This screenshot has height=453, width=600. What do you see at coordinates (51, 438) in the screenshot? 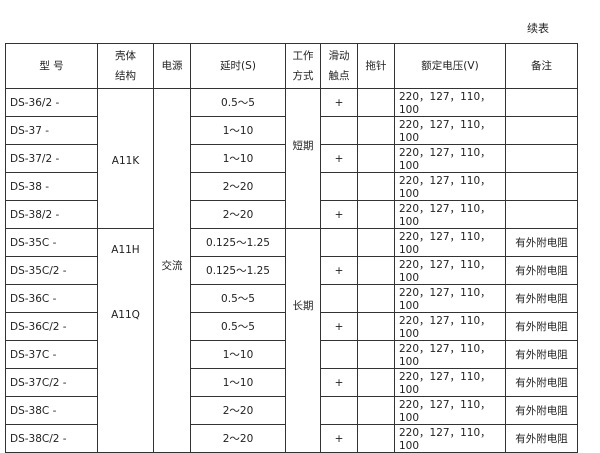
I see `model-cell: DS-38C/2 -` at bounding box center [51, 438].